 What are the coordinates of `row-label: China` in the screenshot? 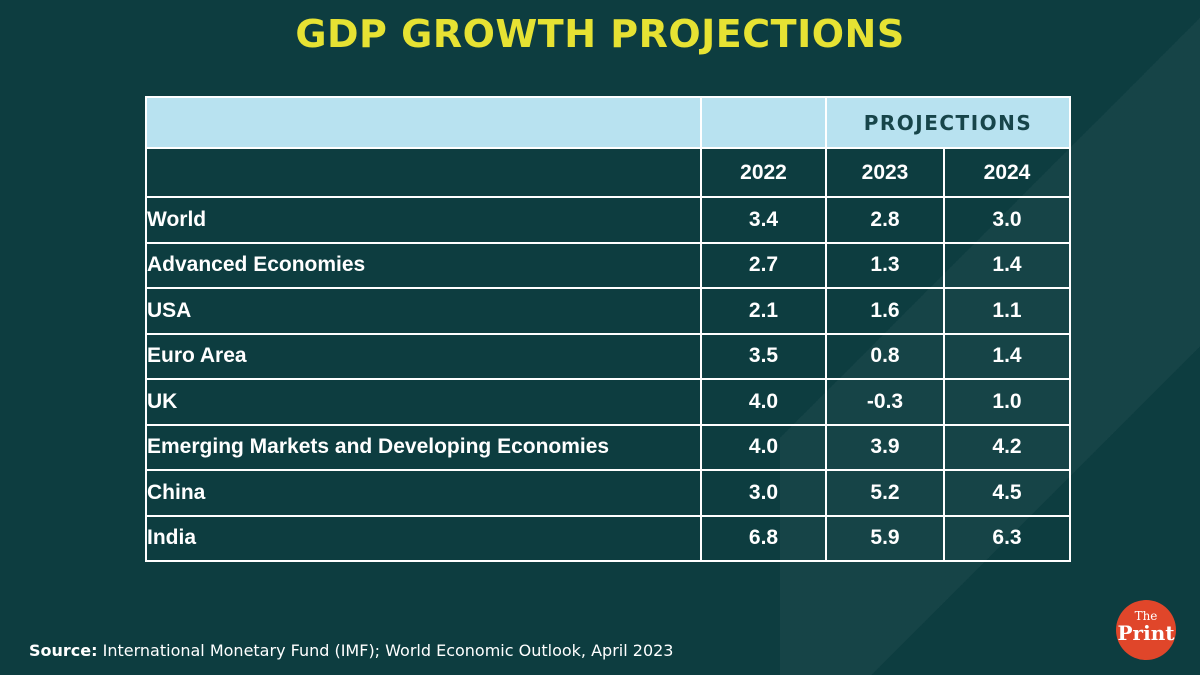 It's located at (423, 493).